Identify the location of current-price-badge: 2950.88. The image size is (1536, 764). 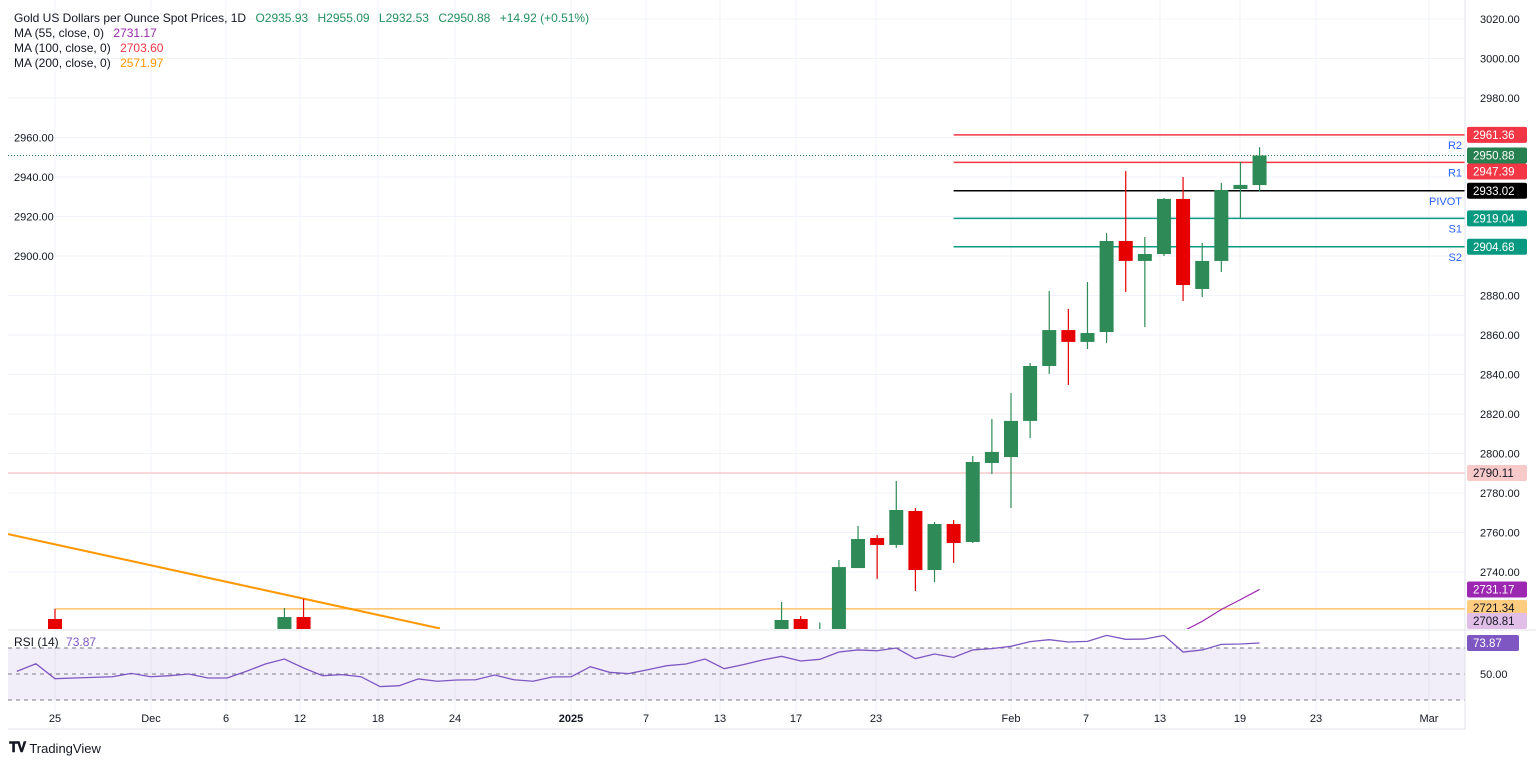
(1497, 155).